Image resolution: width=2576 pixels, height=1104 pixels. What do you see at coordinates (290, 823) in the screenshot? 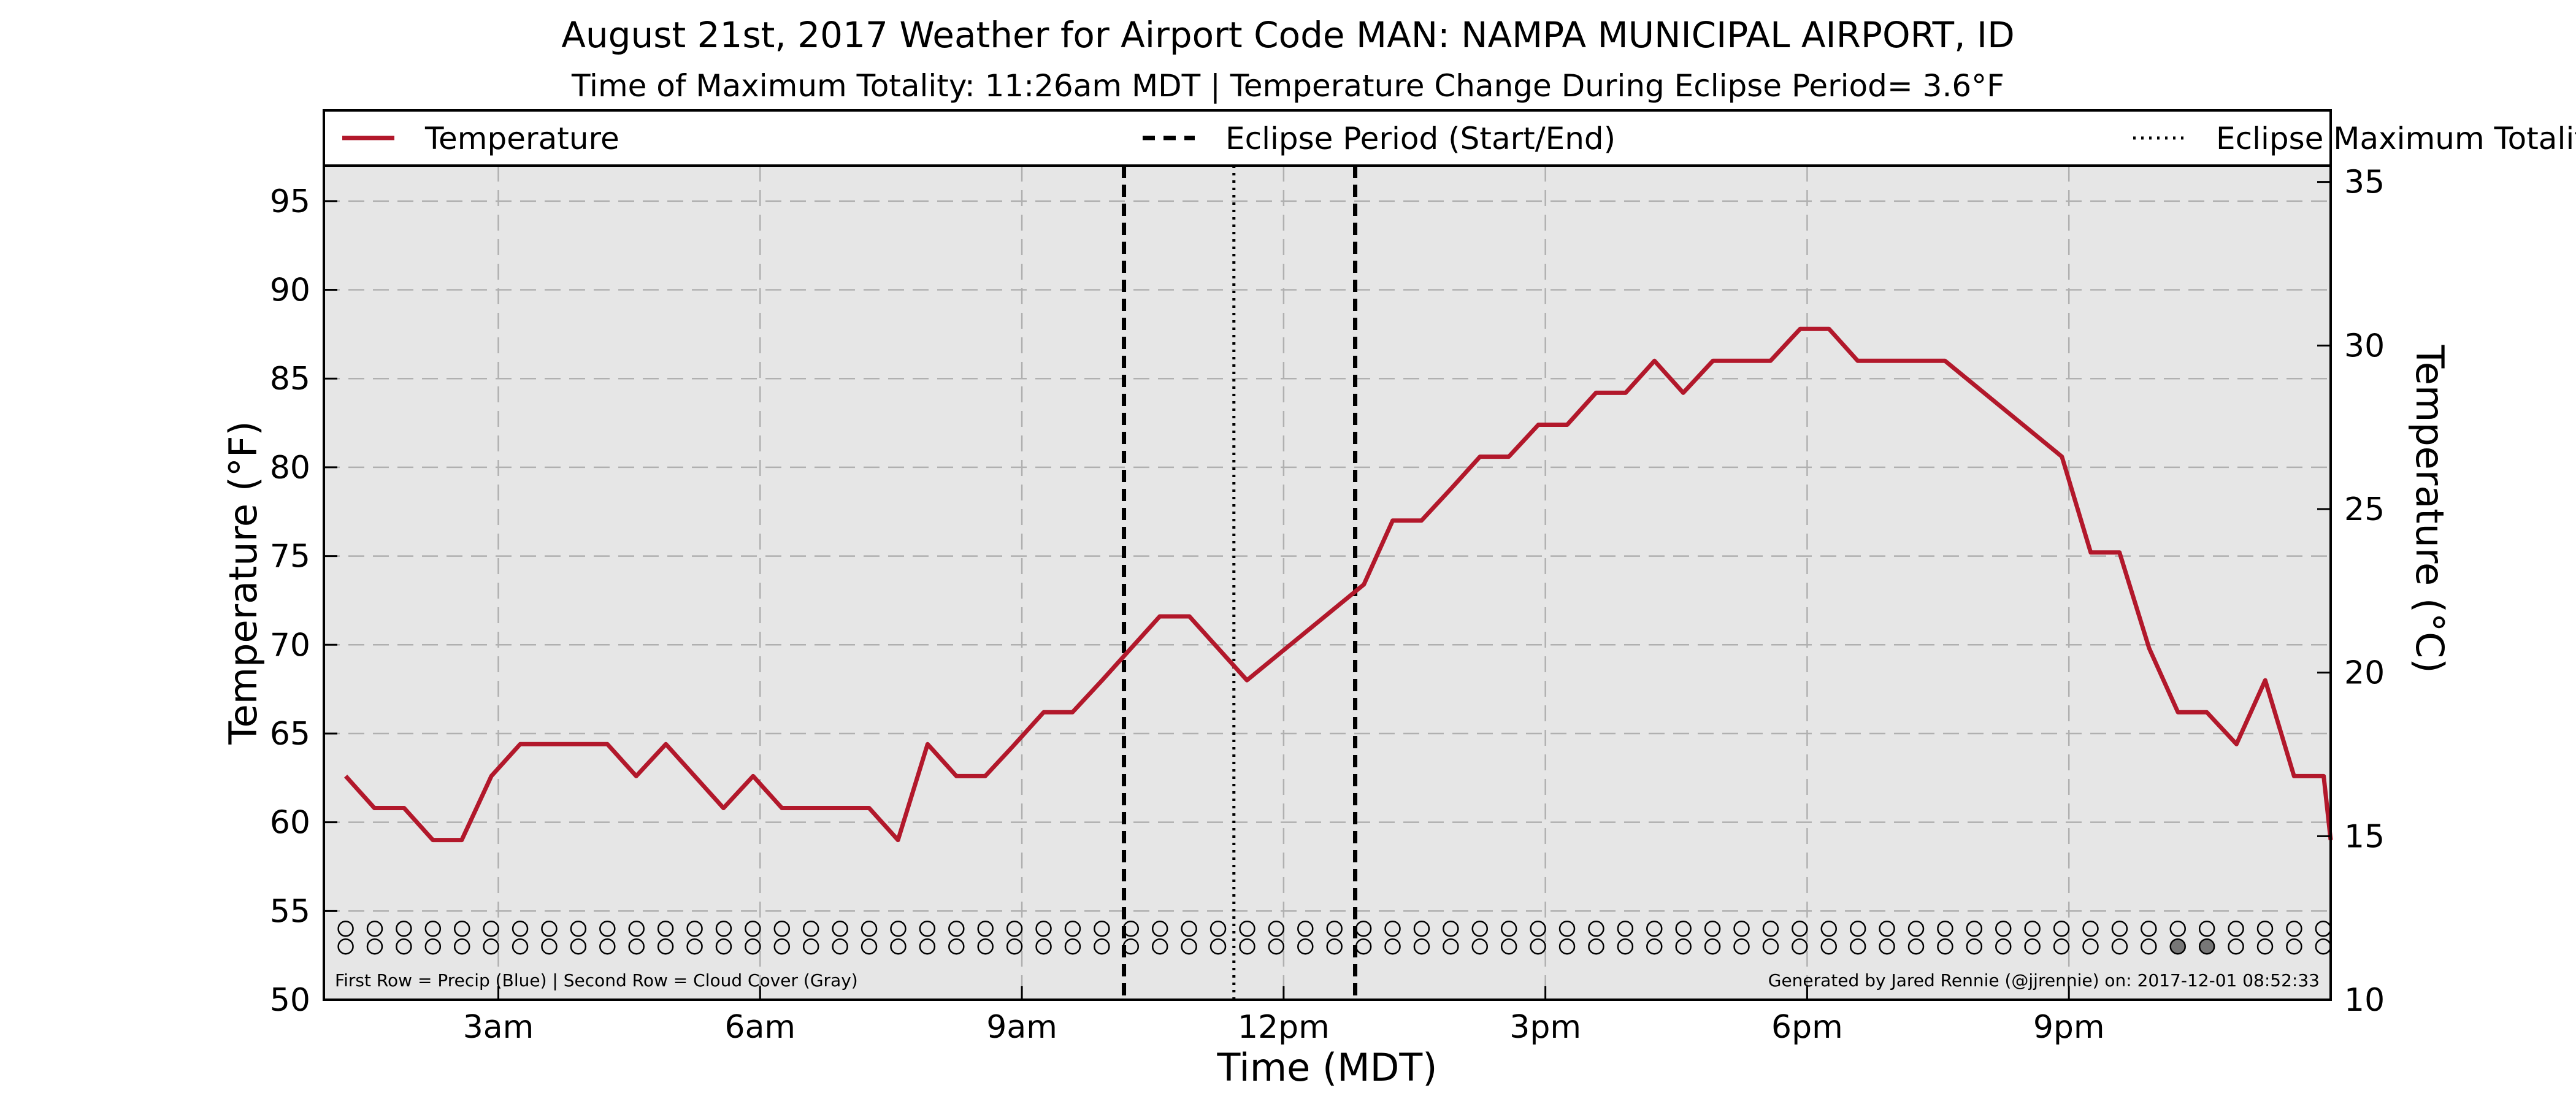
I see `y-tick-label: 60` at bounding box center [290, 823].